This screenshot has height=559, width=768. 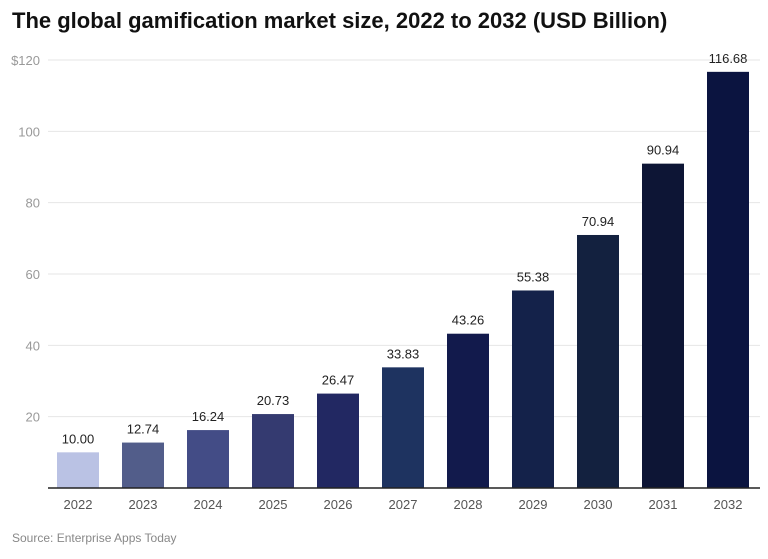 I want to click on bar-2025, so click(x=273, y=451).